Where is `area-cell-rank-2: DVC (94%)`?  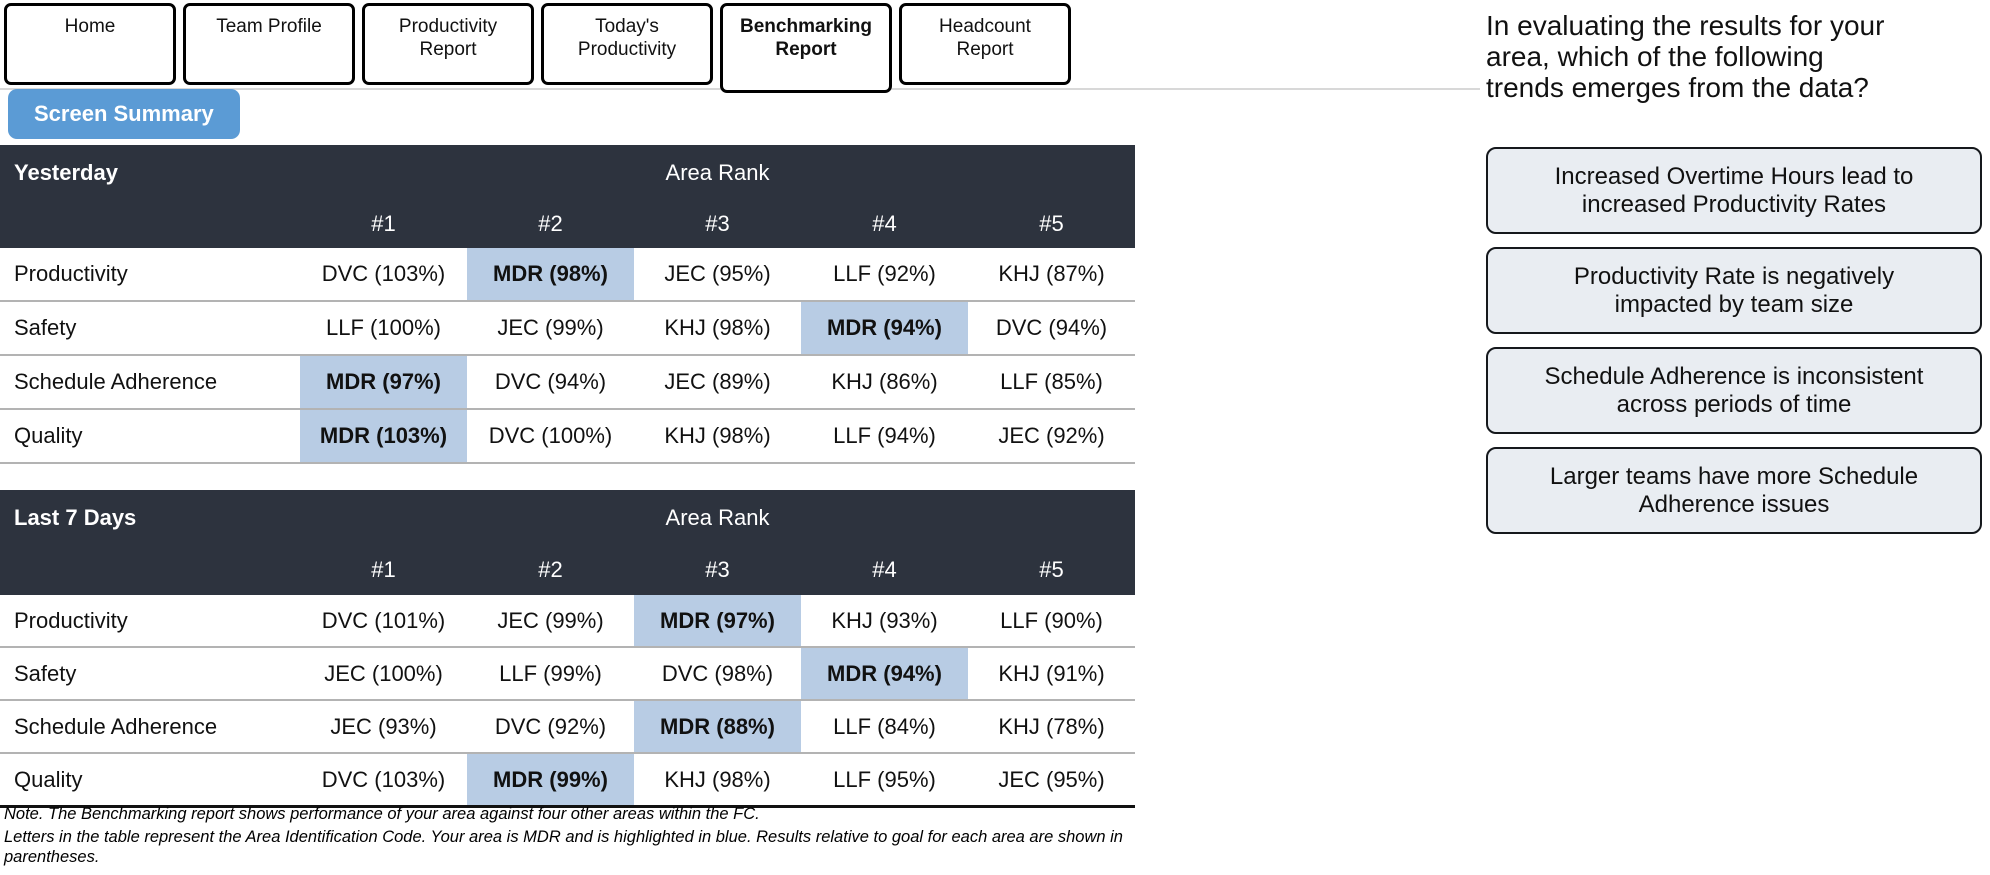
area-cell-rank-2: DVC (94%) is located at coordinates (550, 381).